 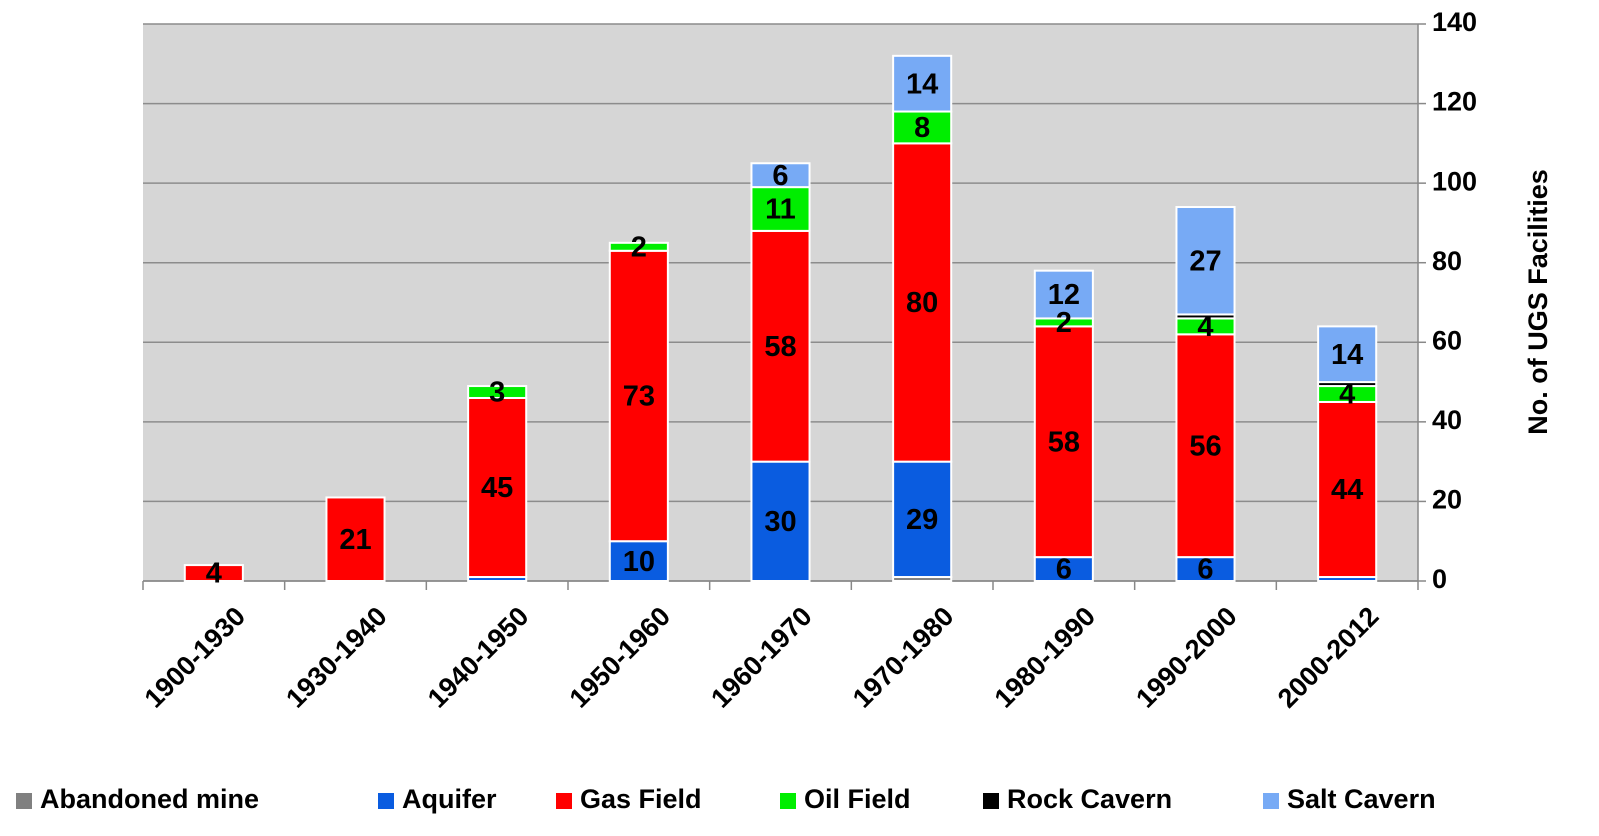 I want to click on x-tick-label: 1930-1940, so click(x=336, y=657).